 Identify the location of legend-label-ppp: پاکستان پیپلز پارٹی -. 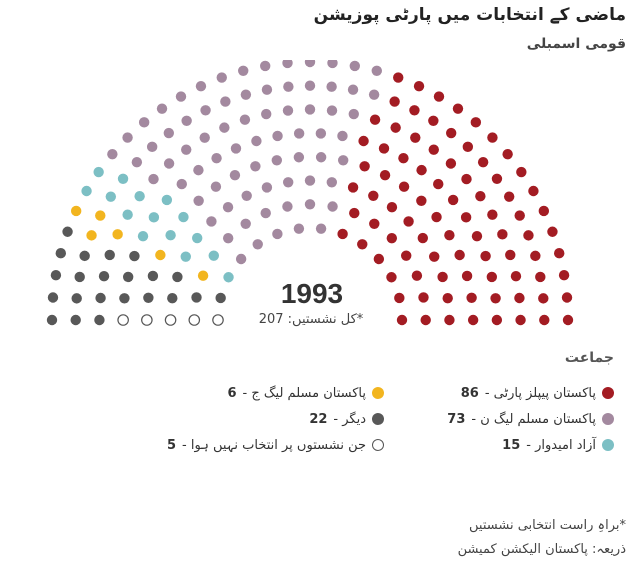
(540, 393).